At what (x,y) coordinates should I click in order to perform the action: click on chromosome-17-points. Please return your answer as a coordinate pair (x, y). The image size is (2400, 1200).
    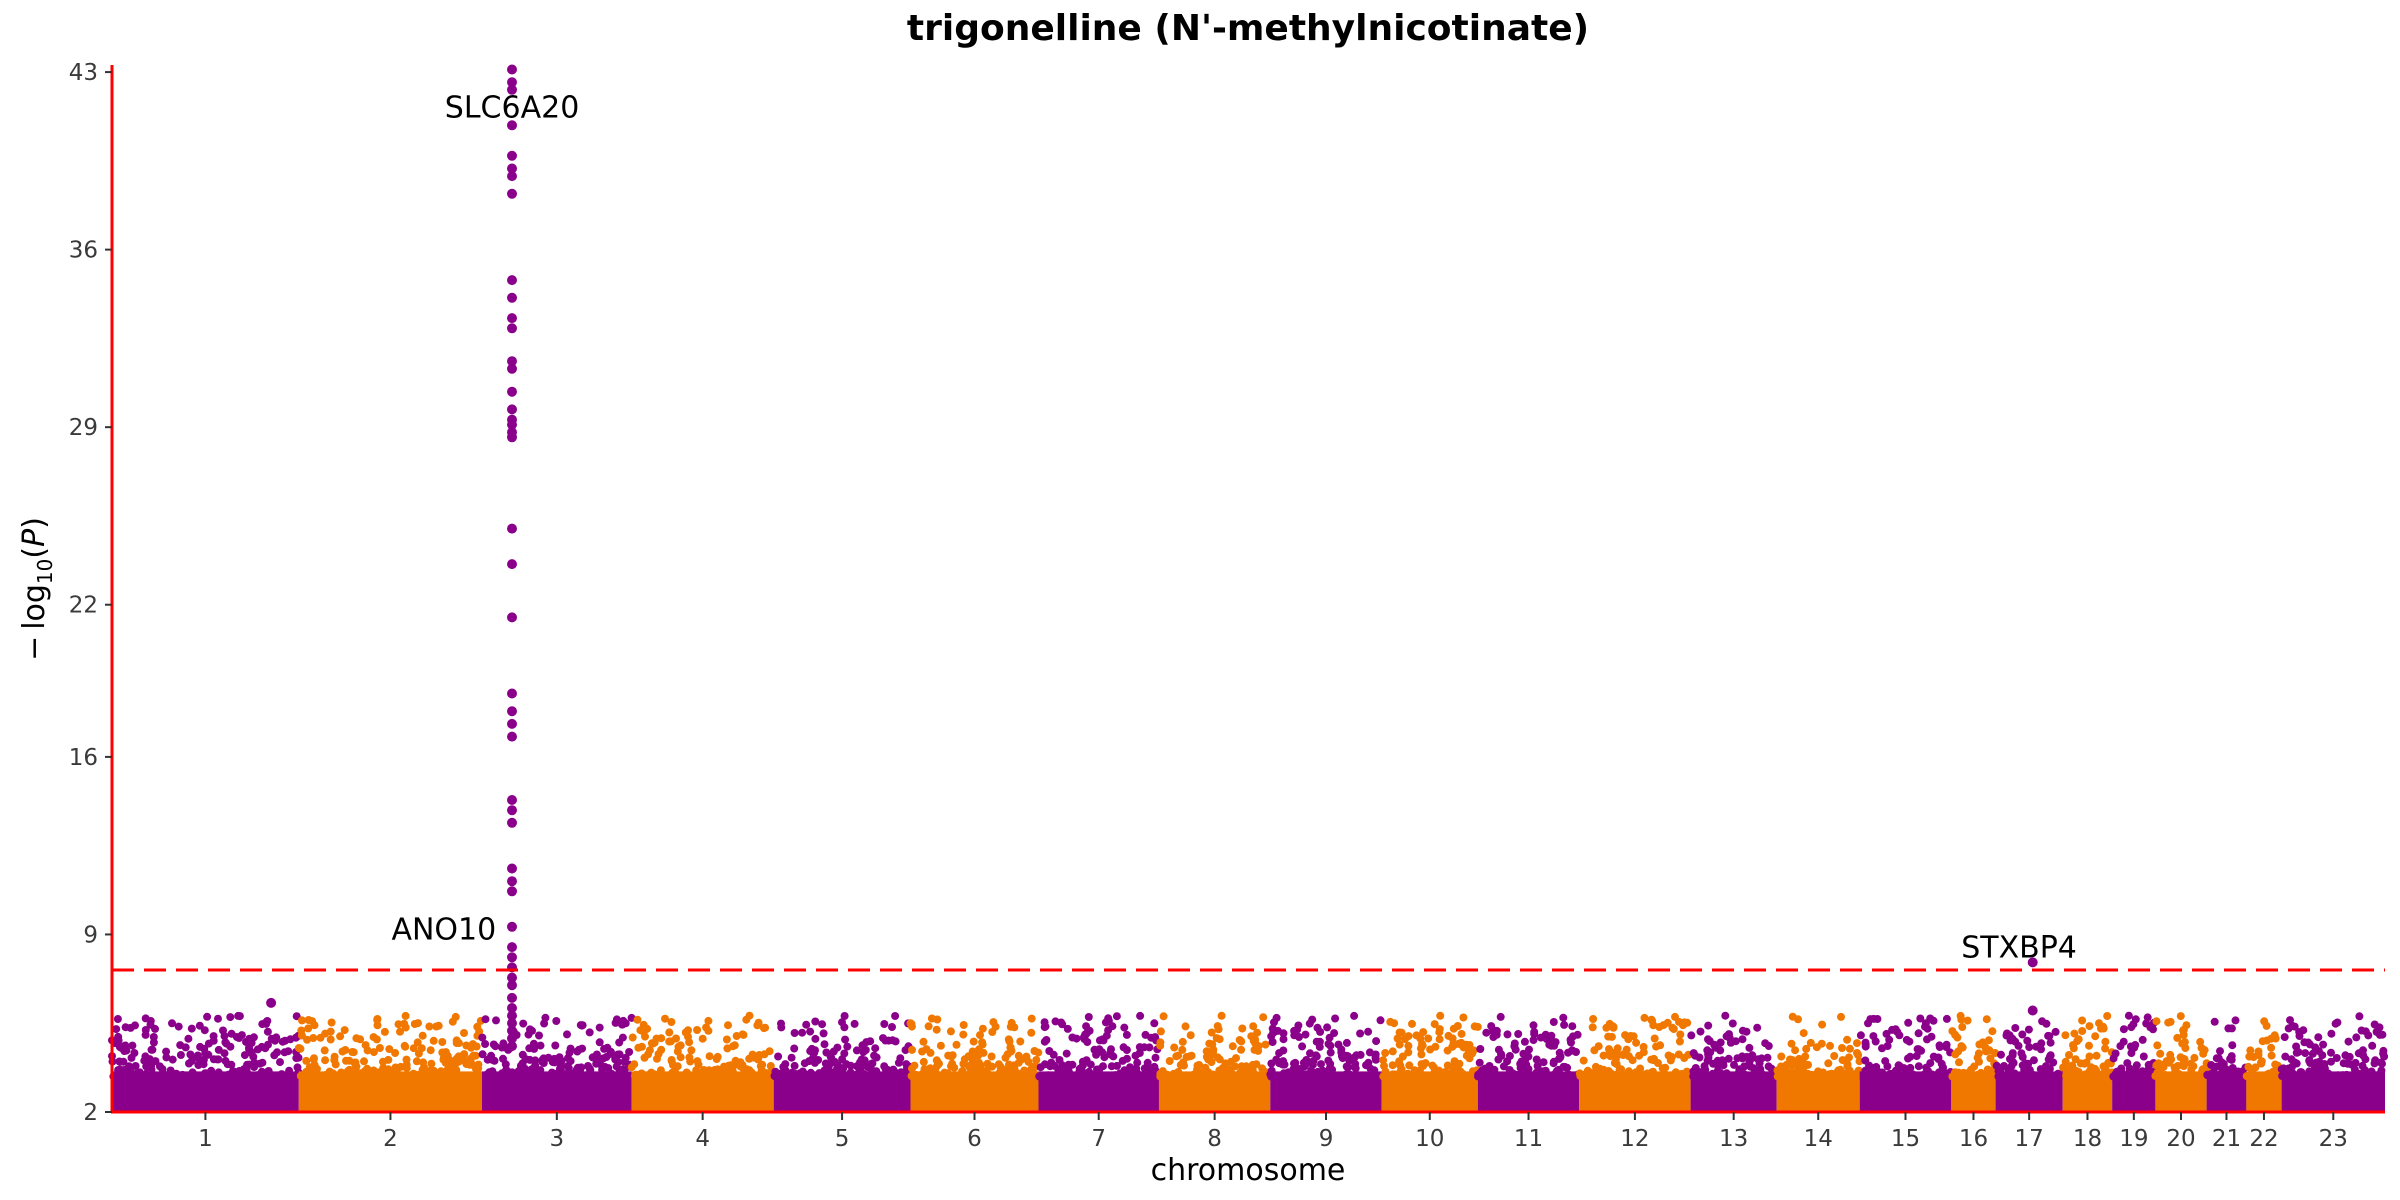
    Looking at the image, I should click on (2029, 1064).